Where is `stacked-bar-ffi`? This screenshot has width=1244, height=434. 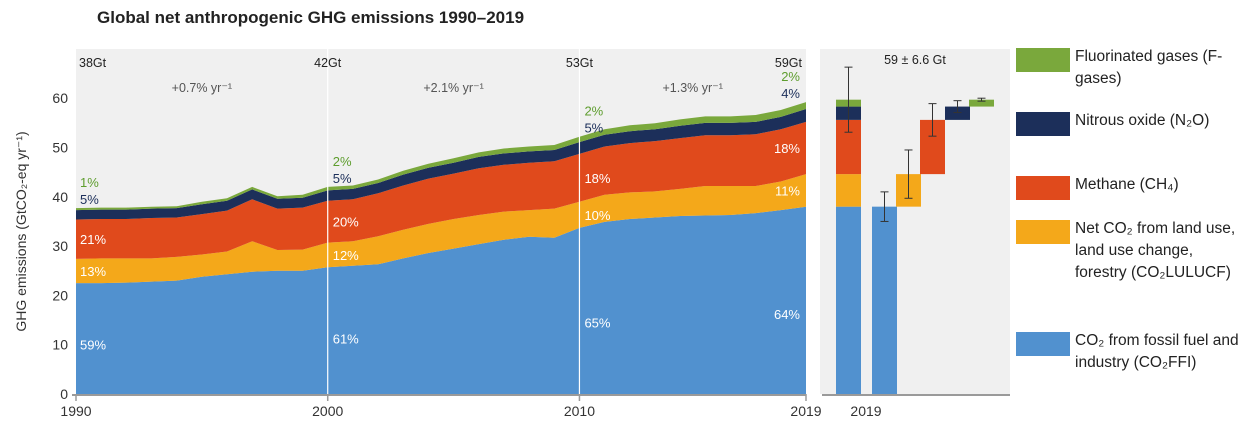 stacked-bar-ffi is located at coordinates (848, 300).